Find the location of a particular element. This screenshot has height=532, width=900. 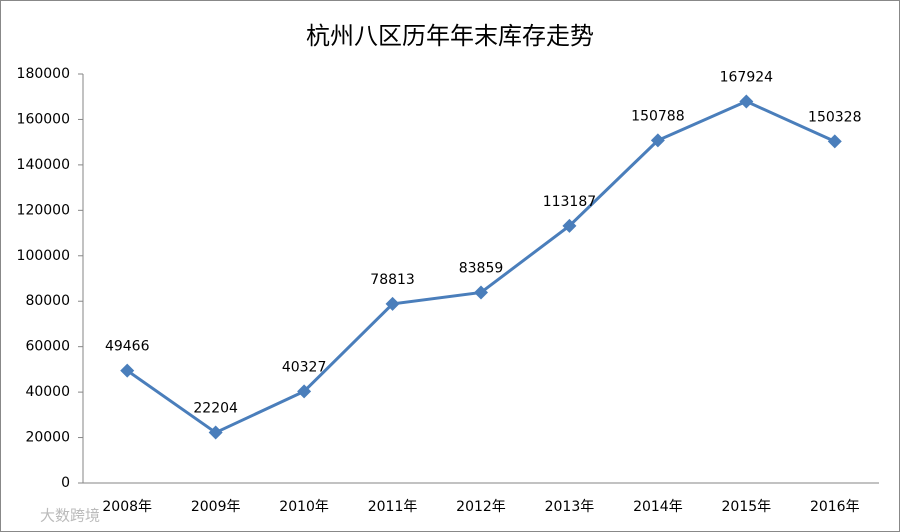

x-tick-label: 2016年 is located at coordinates (835, 507).